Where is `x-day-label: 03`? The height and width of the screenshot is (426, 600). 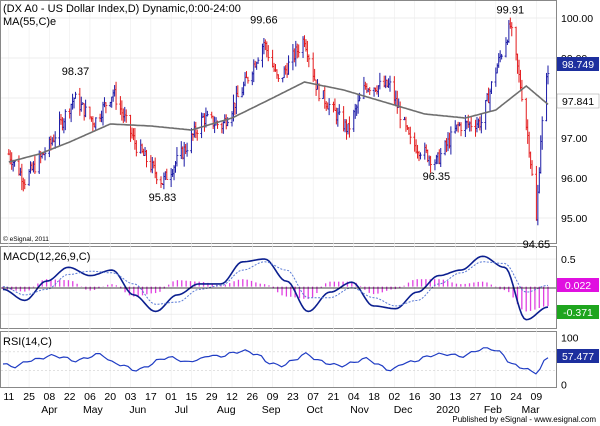 x-day-label: 03 is located at coordinates (131, 397).